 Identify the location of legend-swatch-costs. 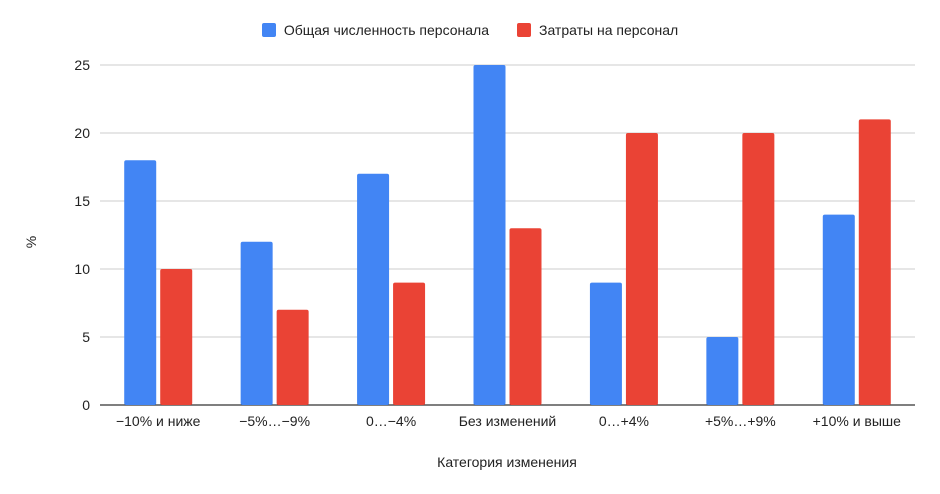
(524, 30).